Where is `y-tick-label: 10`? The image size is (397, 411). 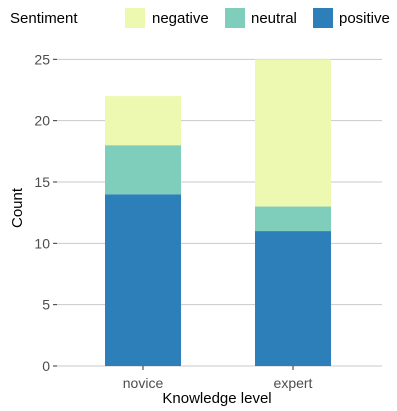
y-tick-label: 10 is located at coordinates (42, 243).